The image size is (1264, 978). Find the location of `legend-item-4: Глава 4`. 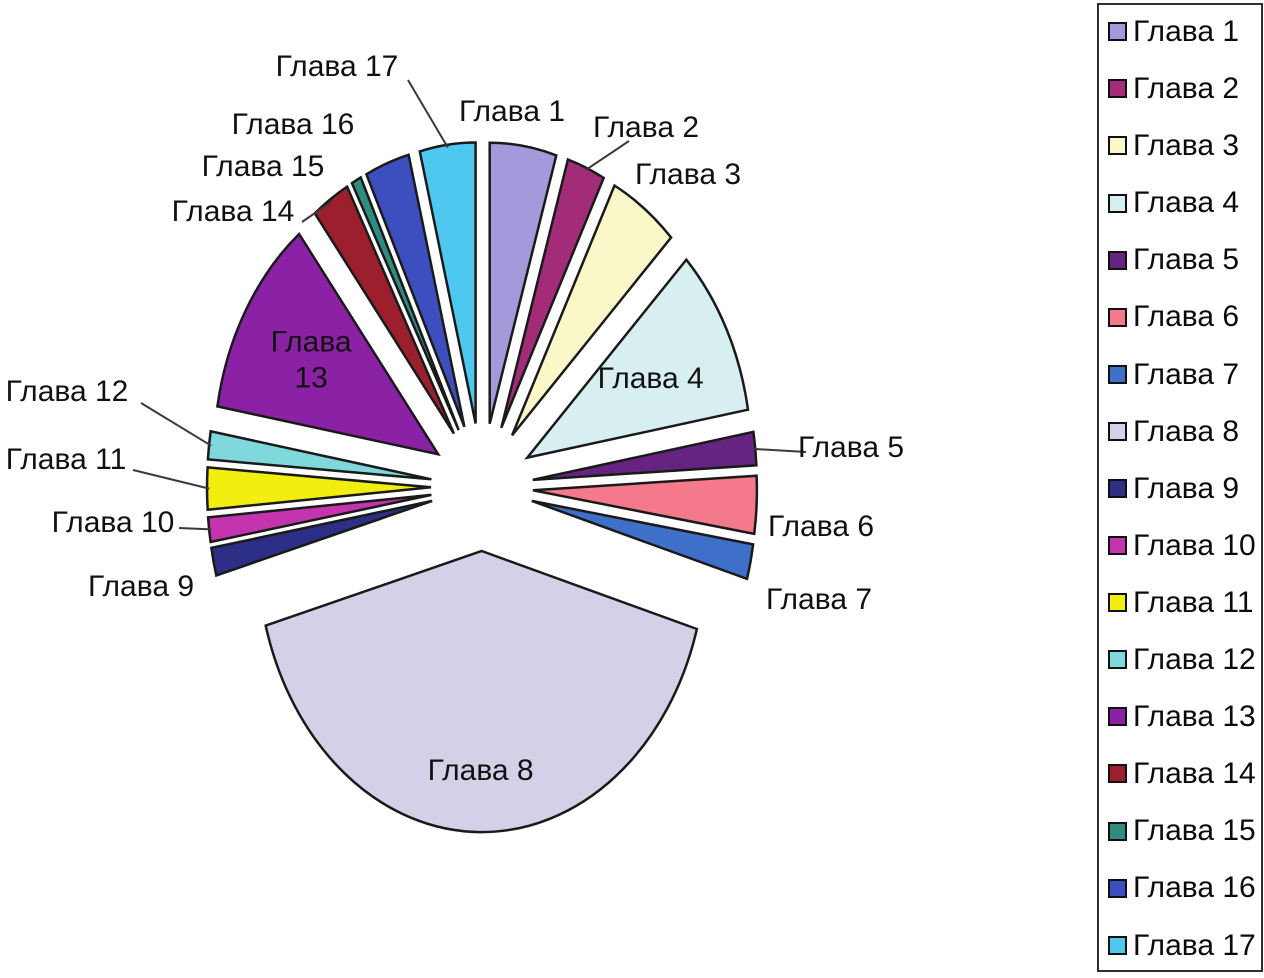

legend-item-4: Глава 4 is located at coordinates (1182, 203).